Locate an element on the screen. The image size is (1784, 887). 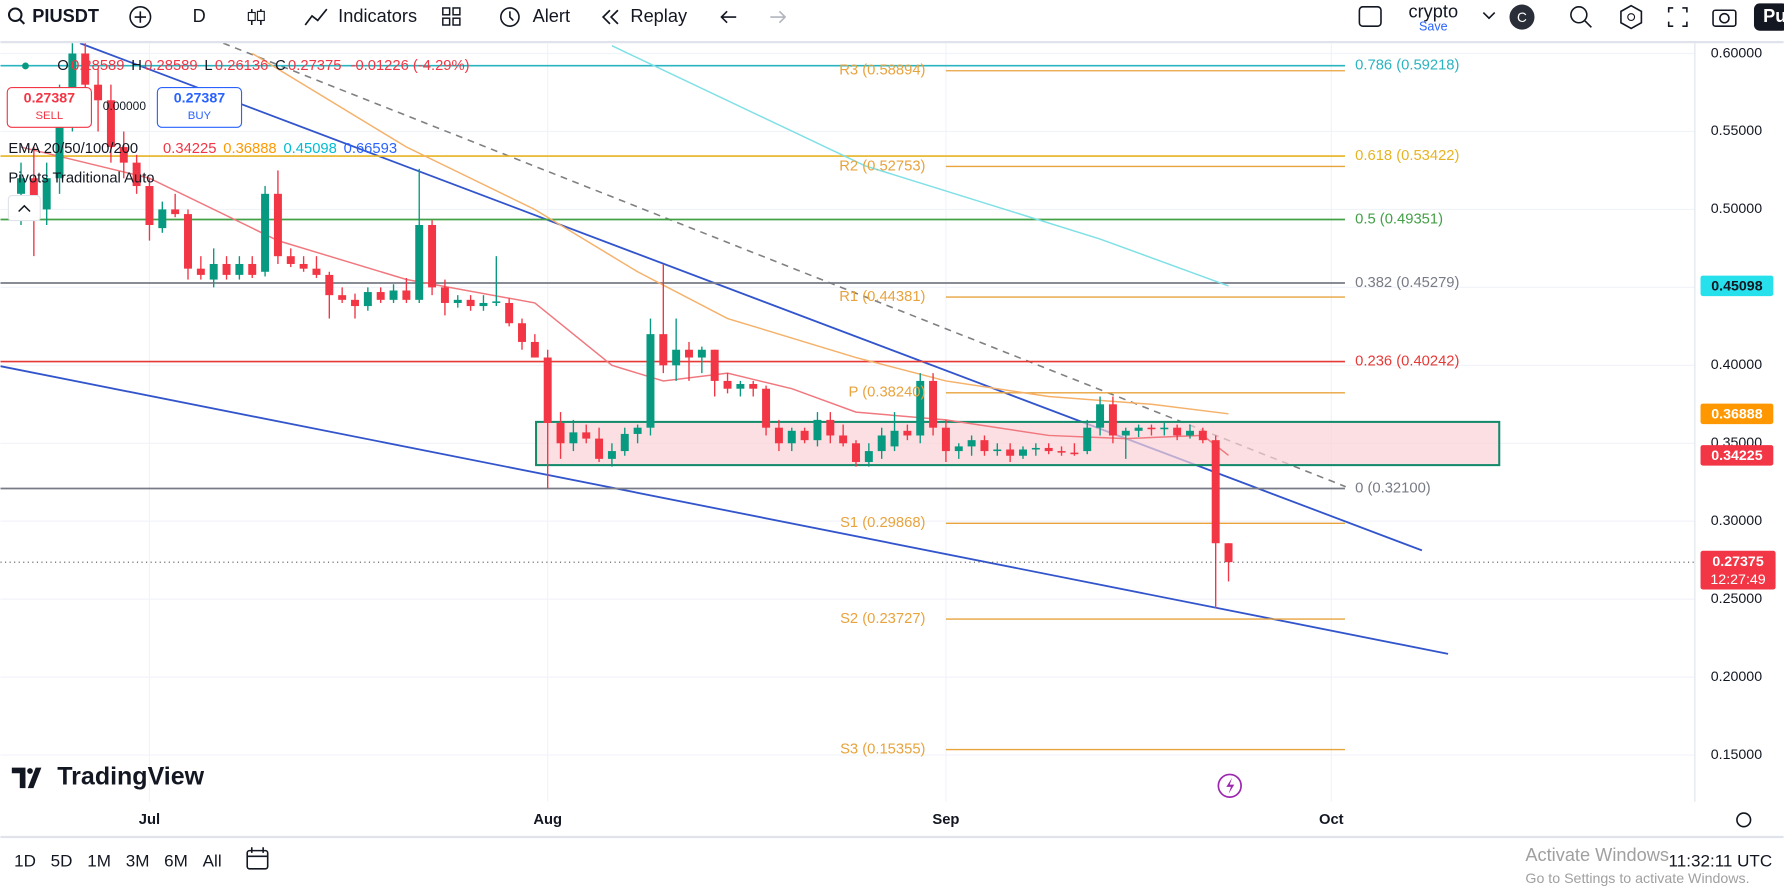
range-box is located at coordinates (1018, 443).